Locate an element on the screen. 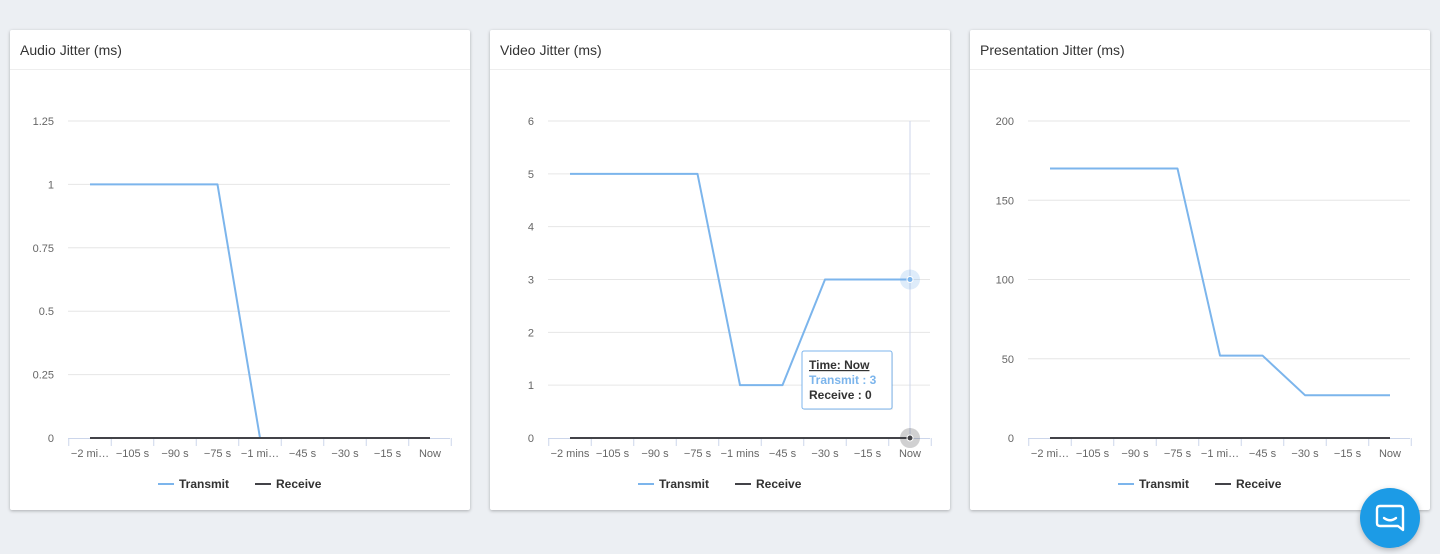 This screenshot has height=554, width=1440. card-title: Presentation Jitter (ms) is located at coordinates (1200, 50).